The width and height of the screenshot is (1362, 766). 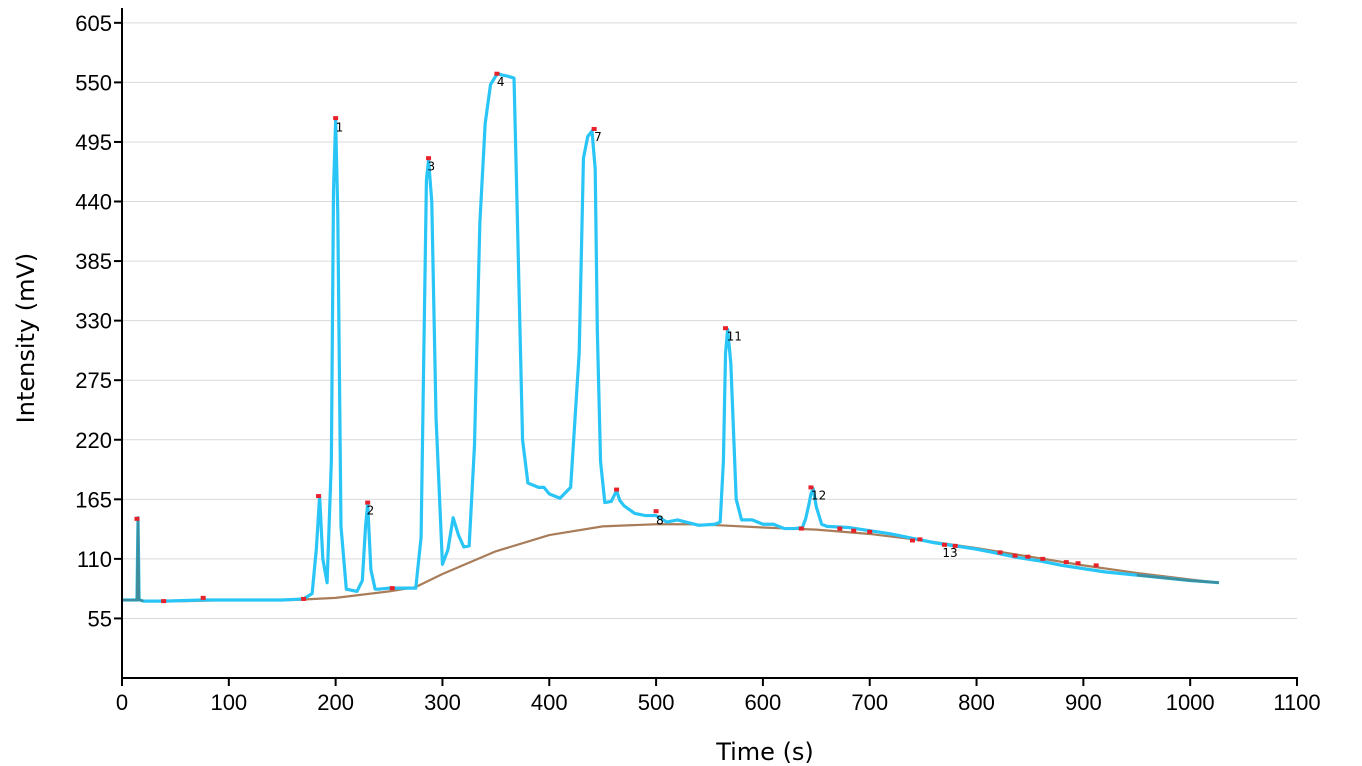 What do you see at coordinates (501, 82) in the screenshot?
I see `peak-label-4: 4` at bounding box center [501, 82].